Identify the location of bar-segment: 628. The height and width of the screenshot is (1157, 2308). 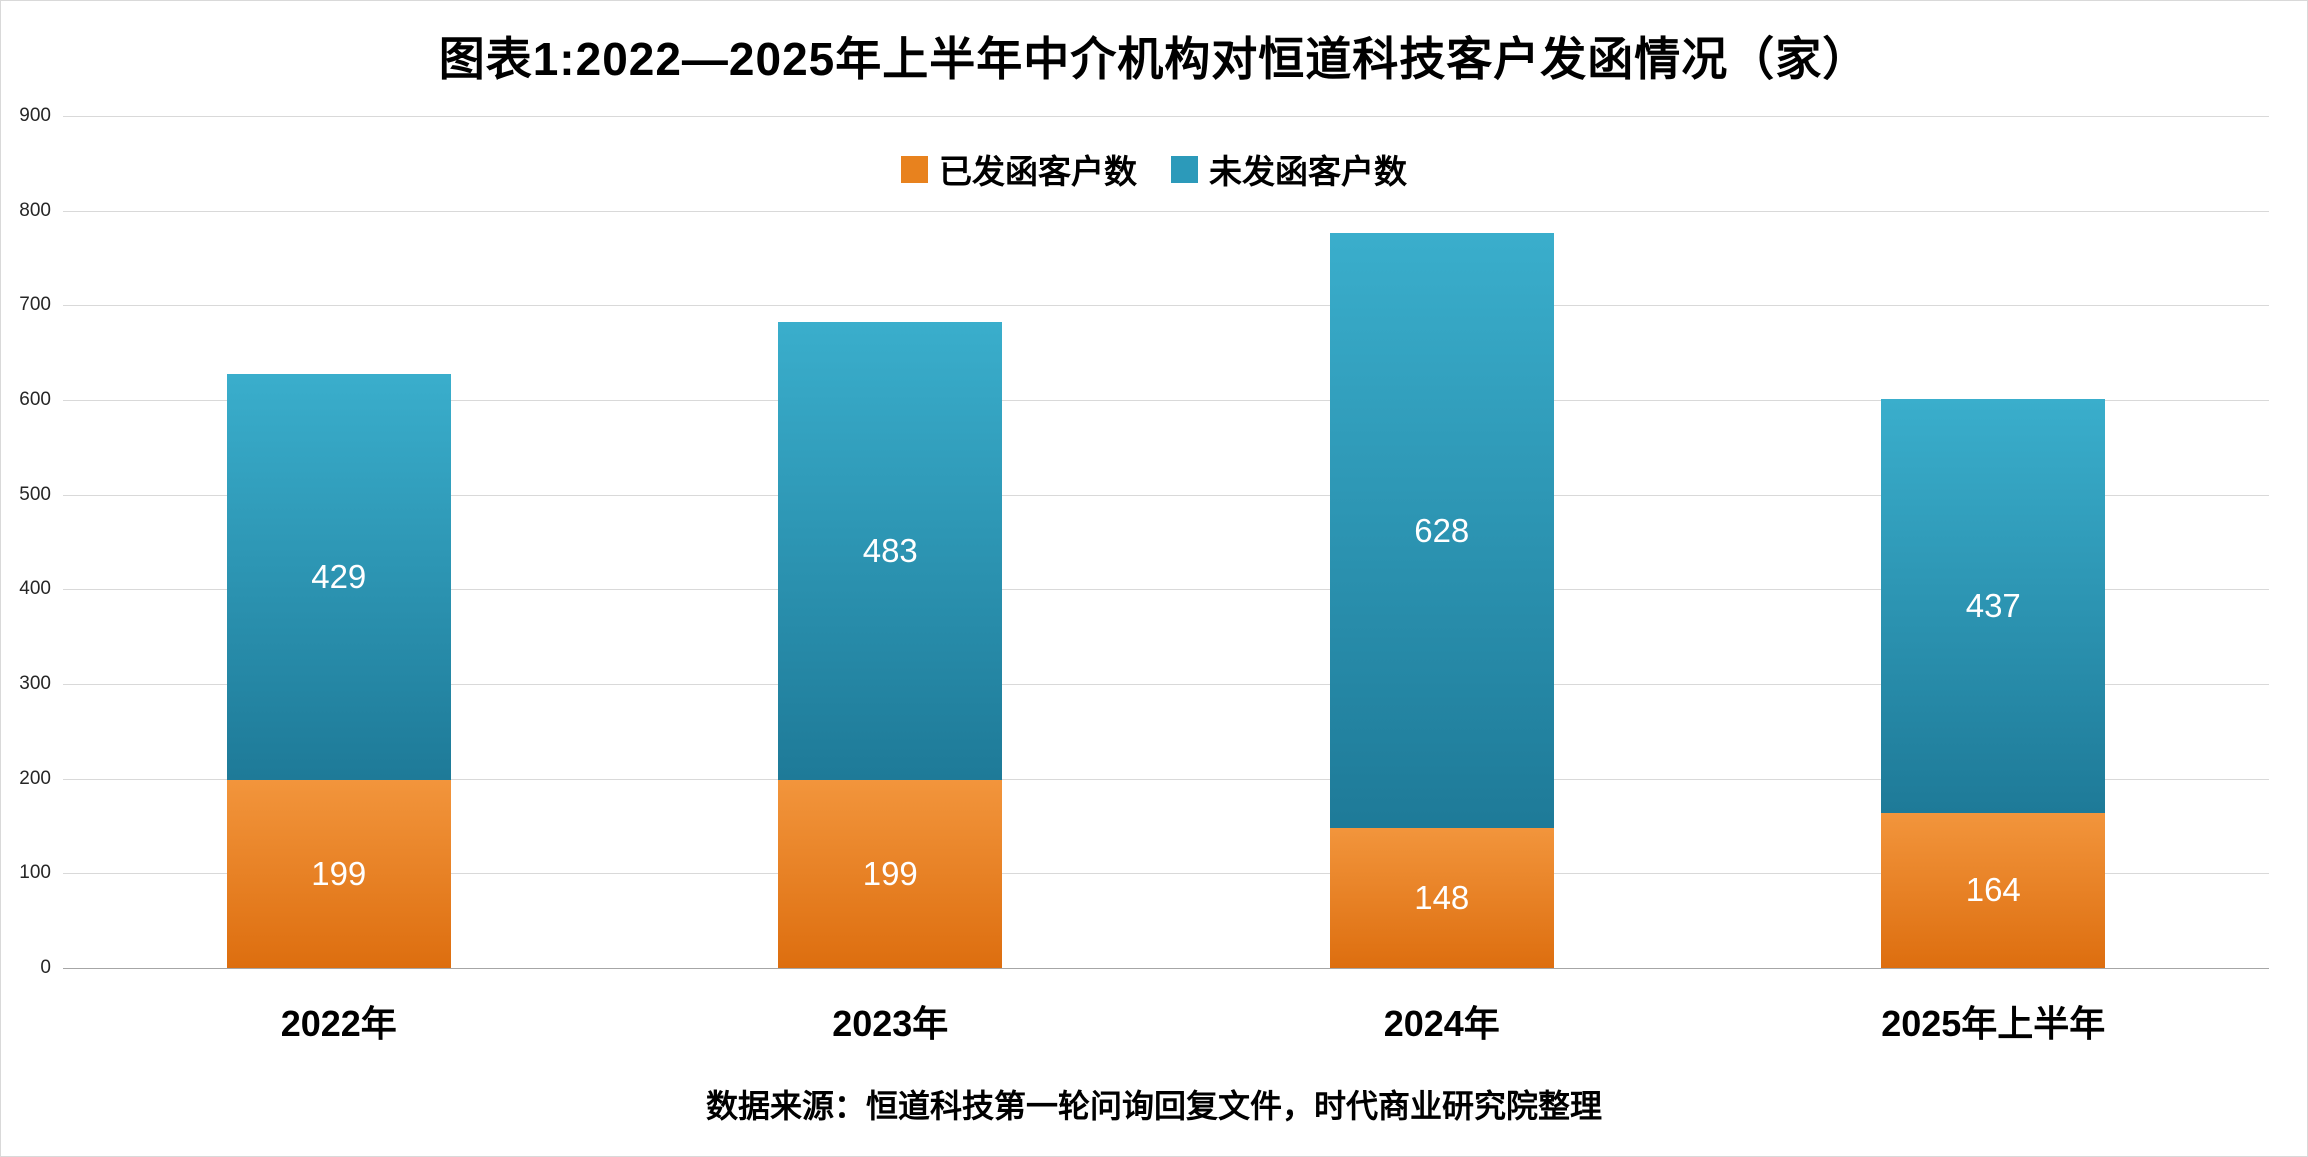
(1441, 530).